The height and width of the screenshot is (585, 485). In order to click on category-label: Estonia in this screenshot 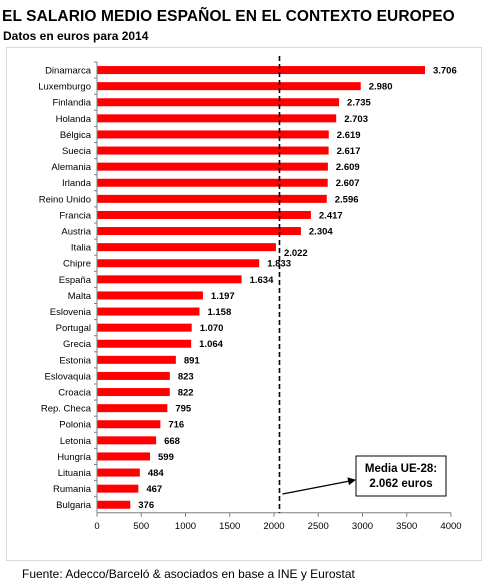, I will do `click(75, 360)`.